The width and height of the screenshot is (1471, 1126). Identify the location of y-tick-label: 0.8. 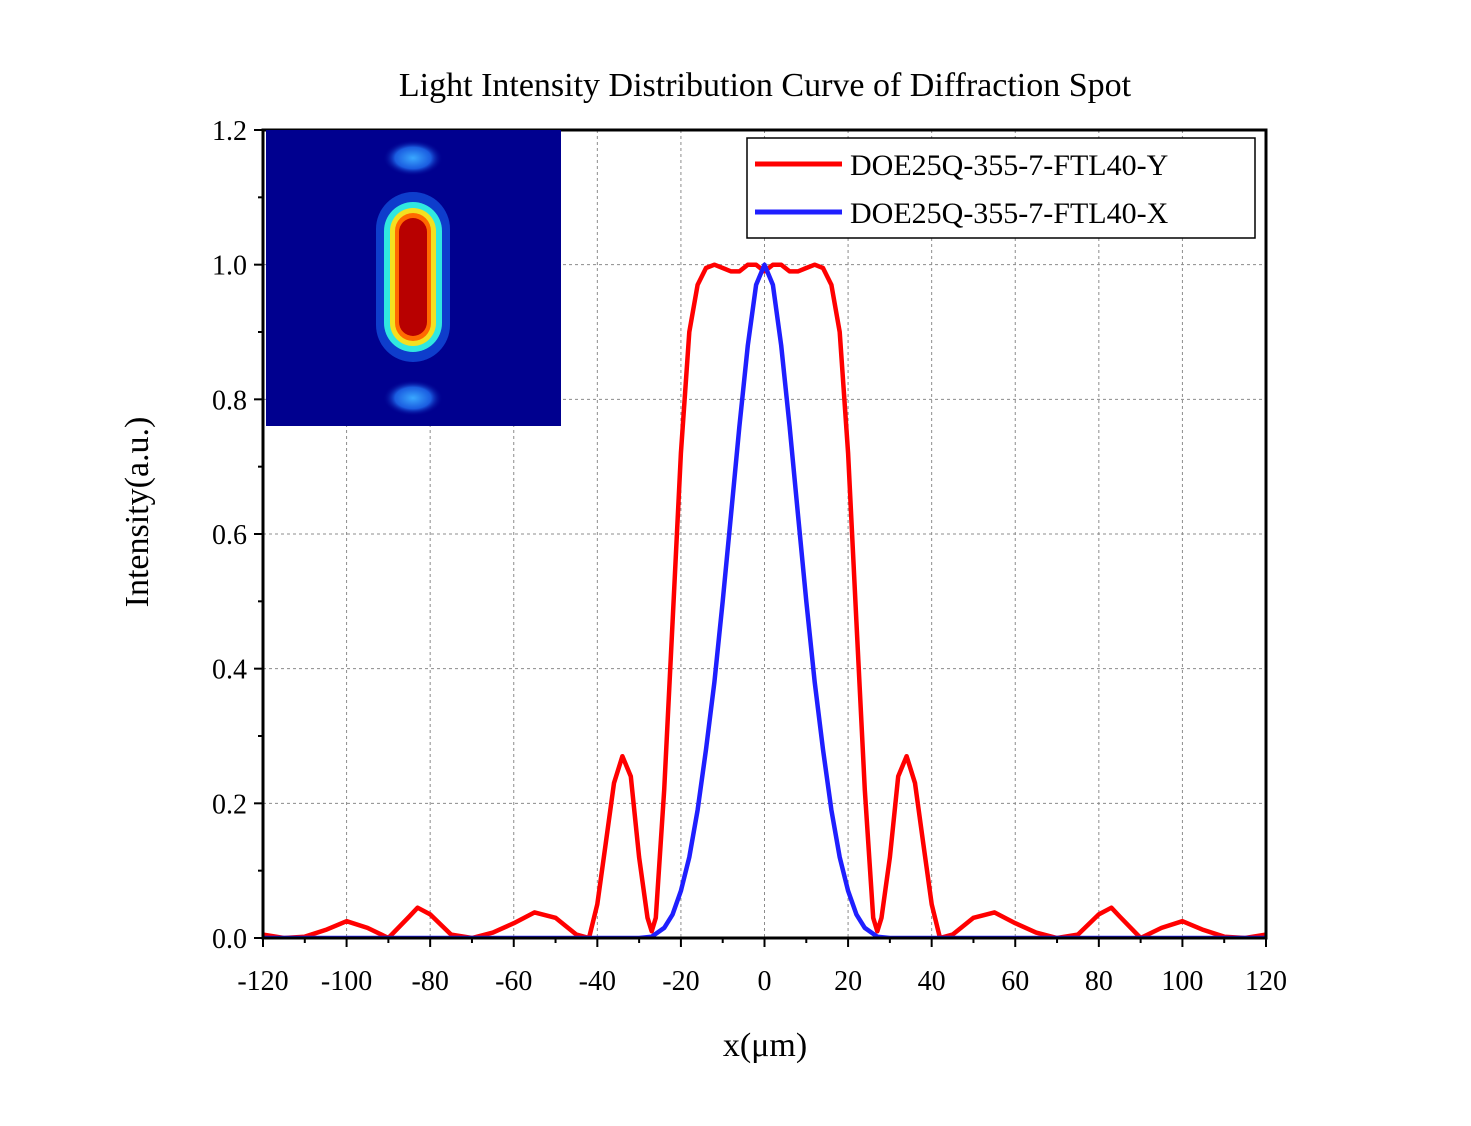
(229, 400).